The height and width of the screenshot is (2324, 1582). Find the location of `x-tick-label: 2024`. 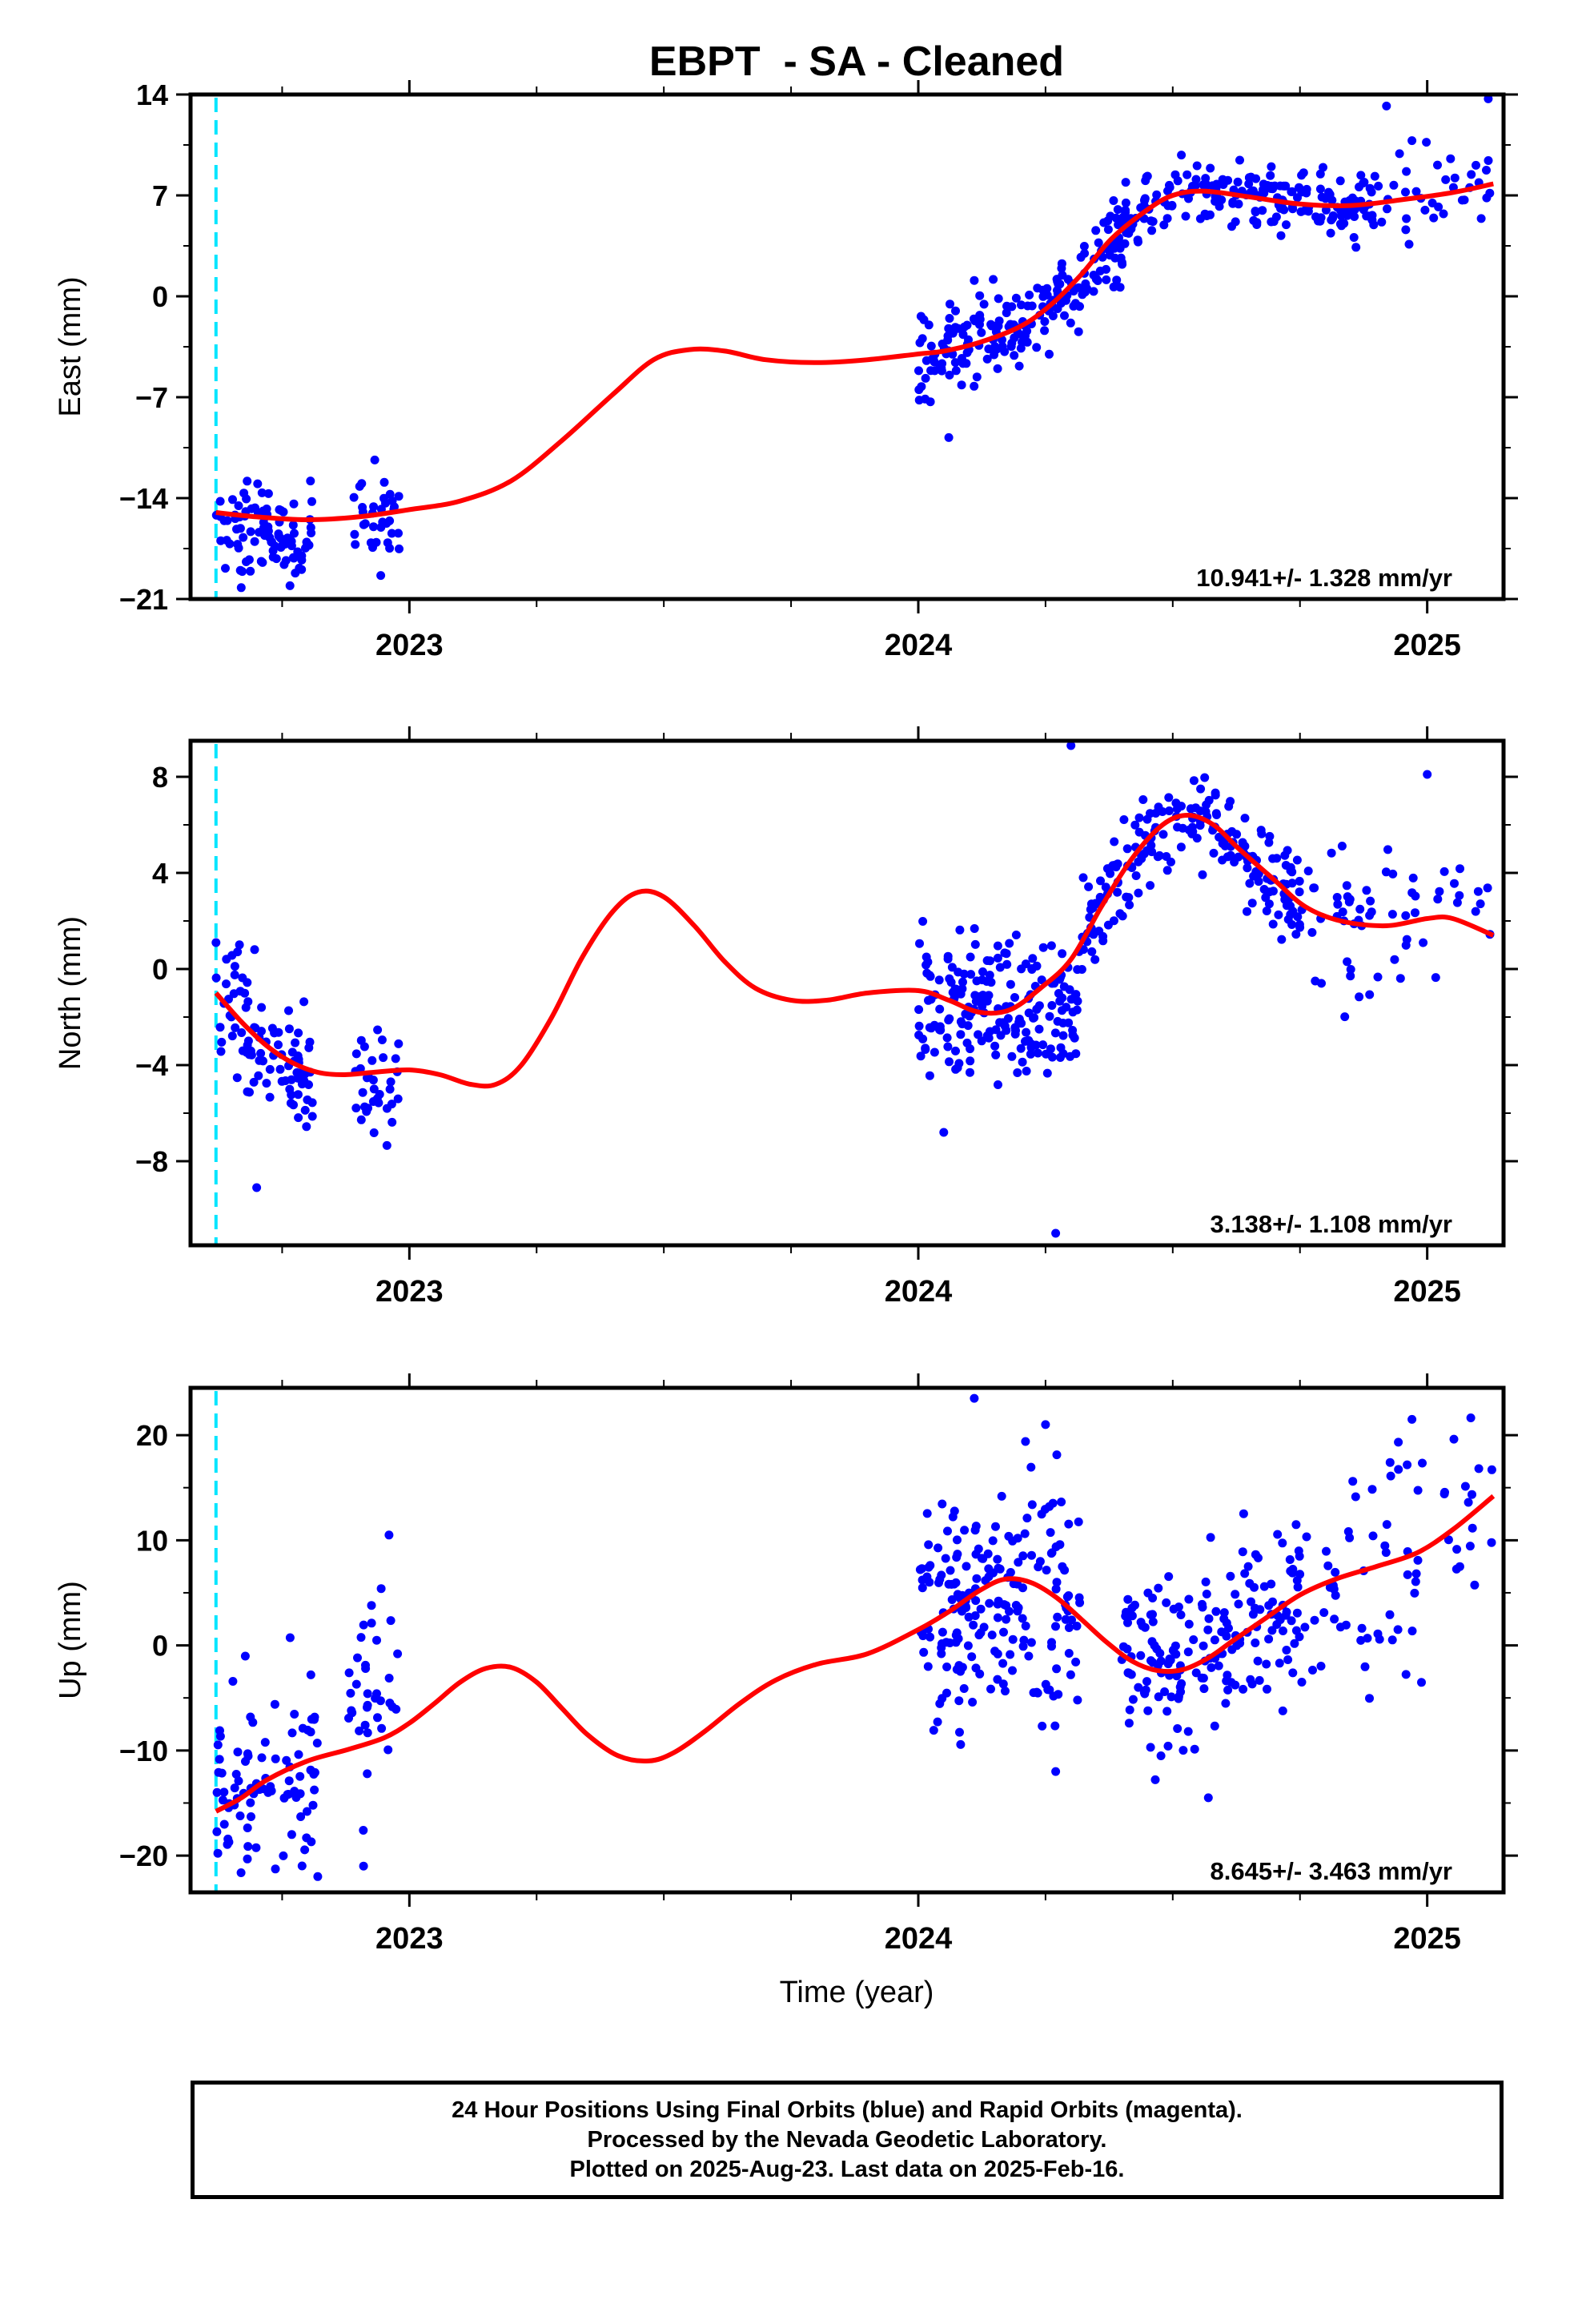

x-tick-label: 2024 is located at coordinates (919, 1292).